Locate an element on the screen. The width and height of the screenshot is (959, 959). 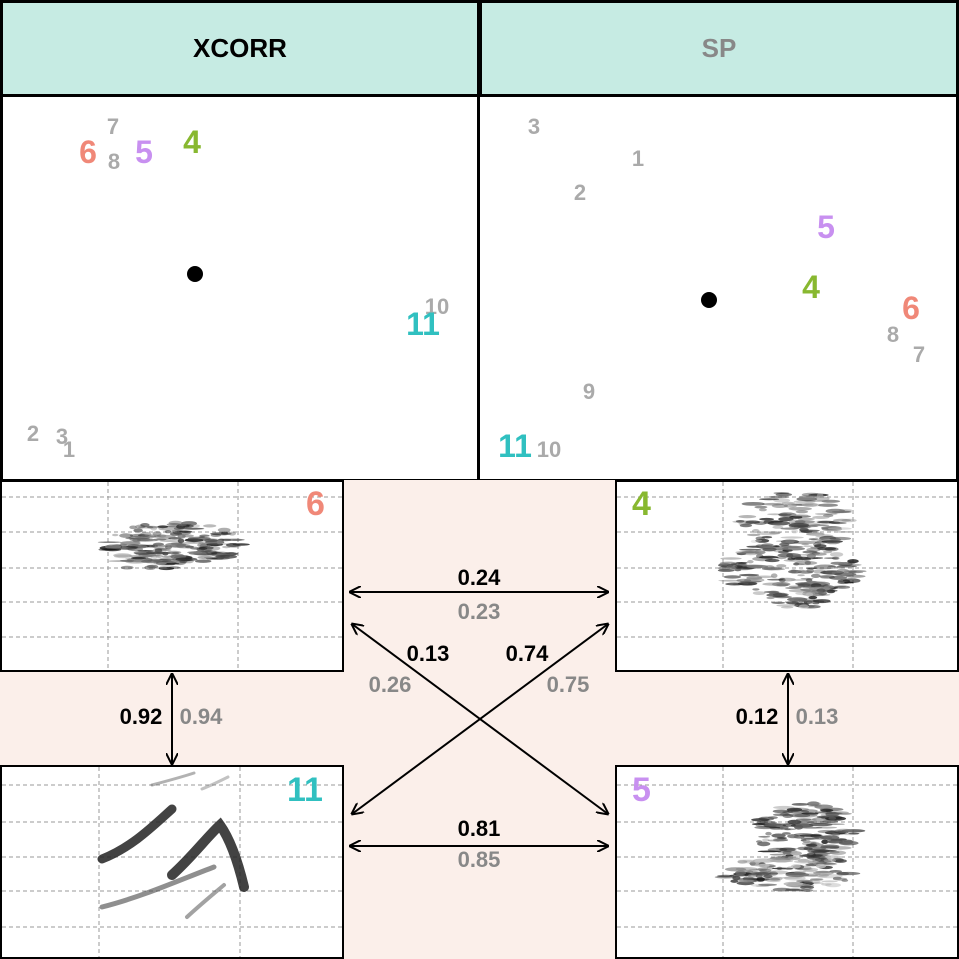
sim-diag-up-xcorr: 0.74 is located at coordinates (527, 653).